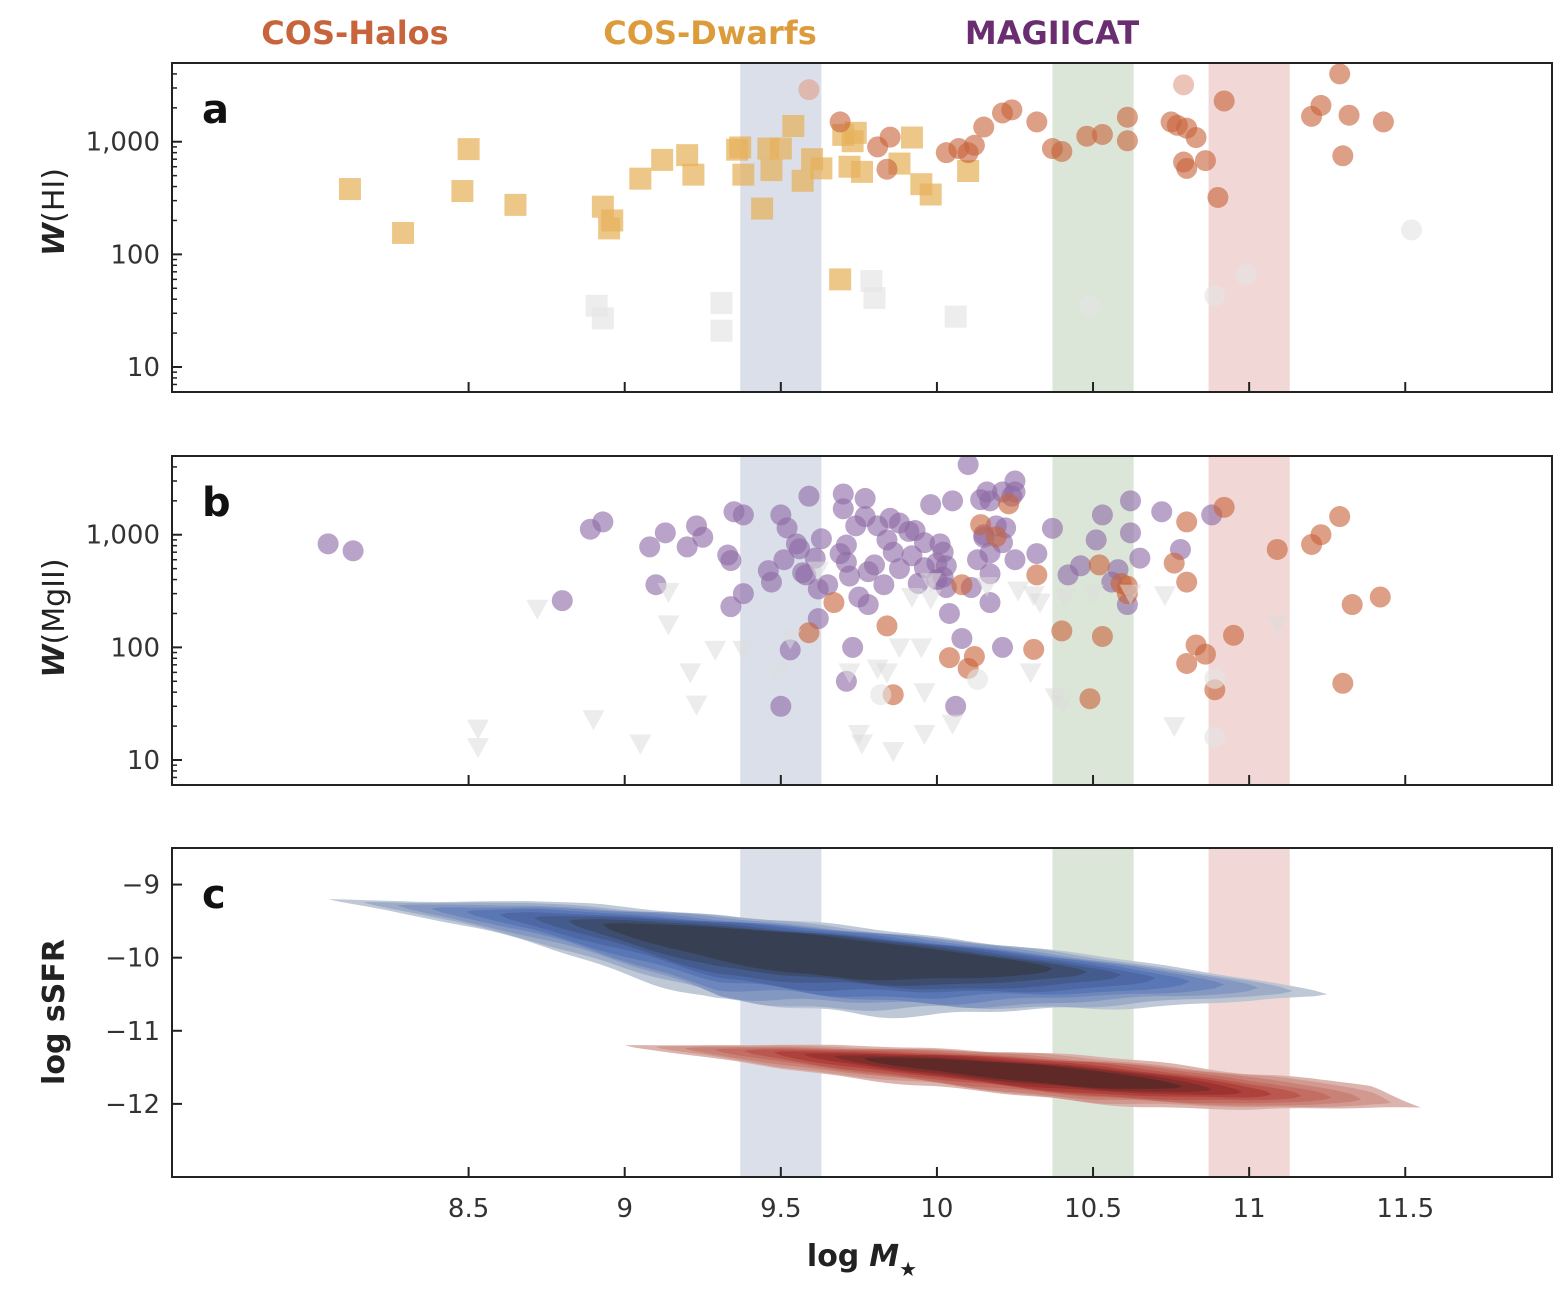 The image size is (1568, 1295). What do you see at coordinates (132, 1105) in the screenshot?
I see `y-tick-label: −12` at bounding box center [132, 1105].